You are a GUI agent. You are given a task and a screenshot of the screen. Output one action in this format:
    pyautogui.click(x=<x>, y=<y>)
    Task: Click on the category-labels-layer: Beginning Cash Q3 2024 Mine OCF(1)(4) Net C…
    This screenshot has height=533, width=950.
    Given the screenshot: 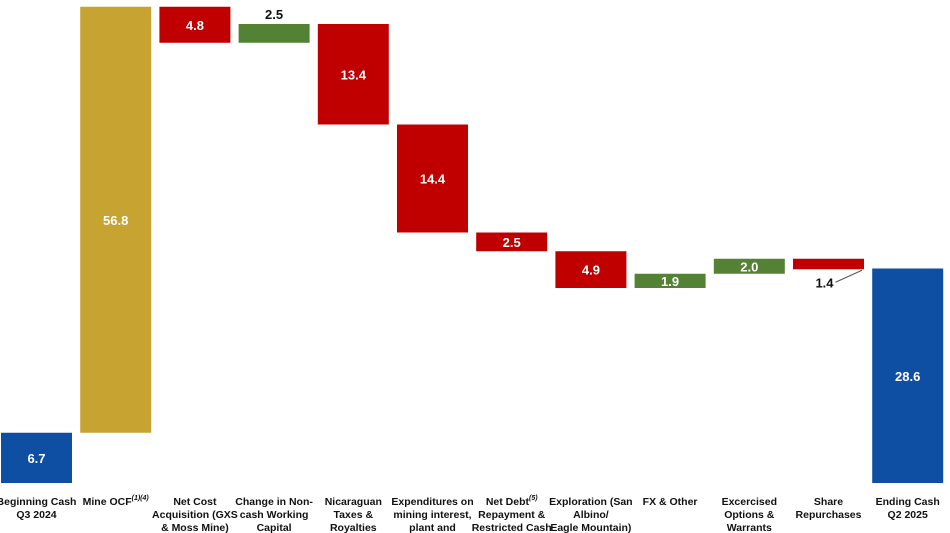 What is the action you would take?
    pyautogui.click(x=470, y=514)
    